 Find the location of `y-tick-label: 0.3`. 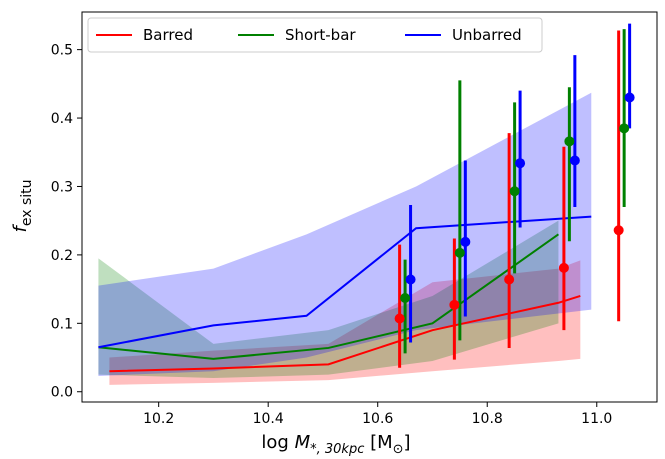

y-tick-label: 0.3 is located at coordinates (62, 187).